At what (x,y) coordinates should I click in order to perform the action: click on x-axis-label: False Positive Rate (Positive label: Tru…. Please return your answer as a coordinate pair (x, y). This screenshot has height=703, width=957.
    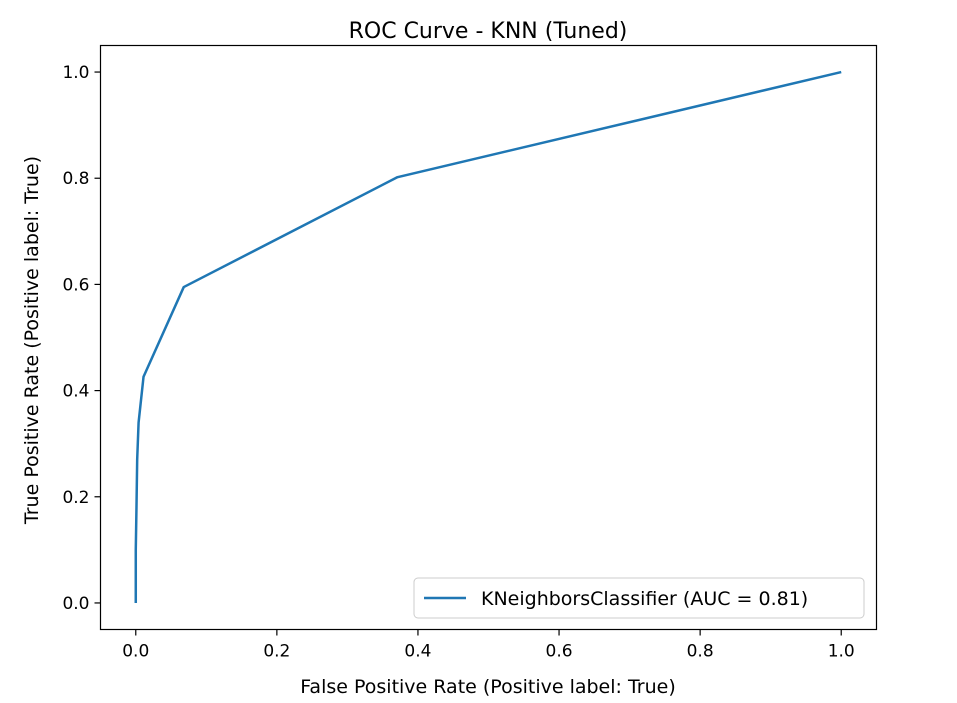
    Looking at the image, I should click on (487, 687).